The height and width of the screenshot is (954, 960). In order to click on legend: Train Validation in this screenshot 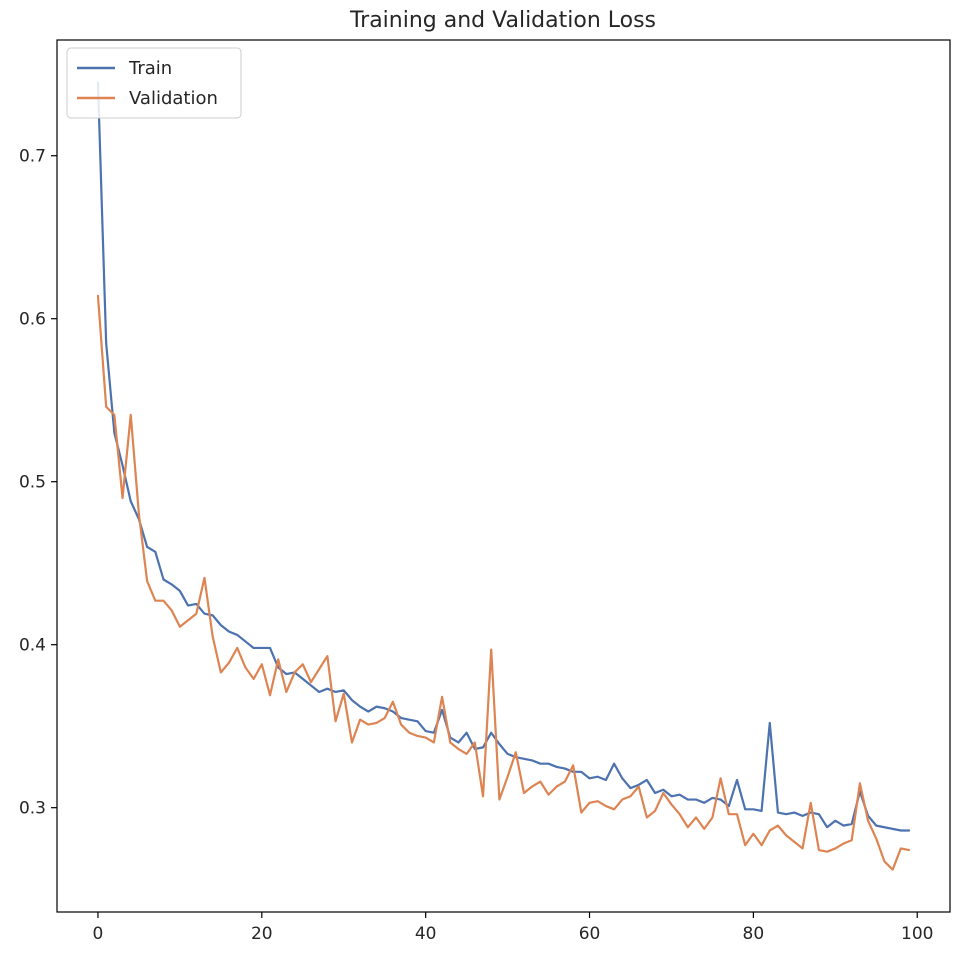, I will do `click(154, 83)`.